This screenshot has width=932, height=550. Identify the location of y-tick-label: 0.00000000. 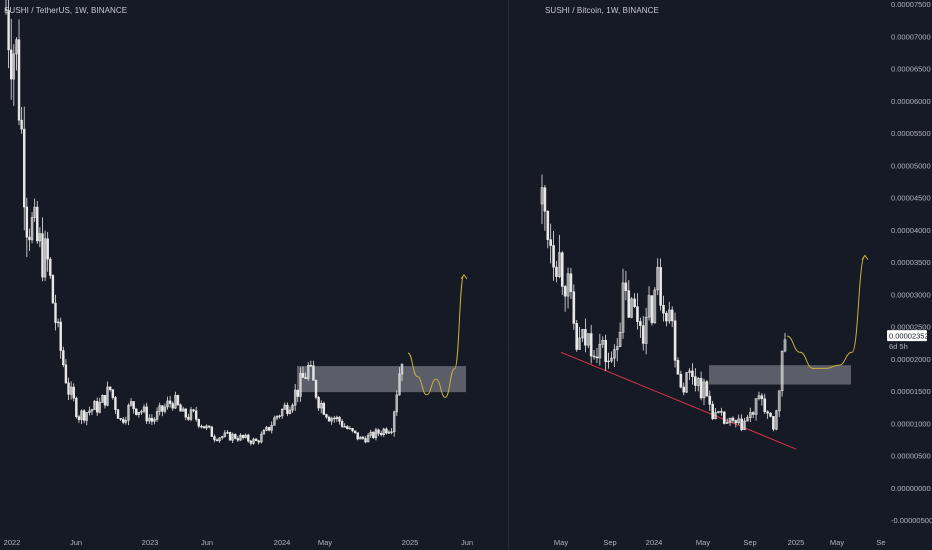
(911, 488).